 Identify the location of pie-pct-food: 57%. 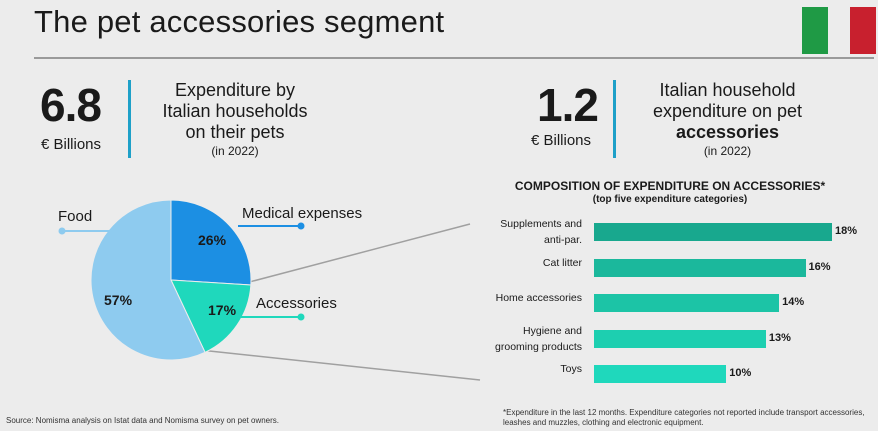
(118, 300).